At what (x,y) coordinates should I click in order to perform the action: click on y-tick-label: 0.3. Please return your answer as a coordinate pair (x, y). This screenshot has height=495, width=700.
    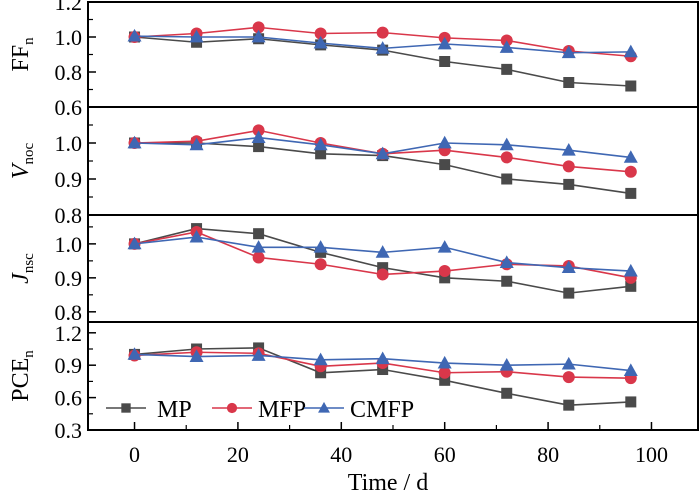
    Looking at the image, I should click on (69, 430).